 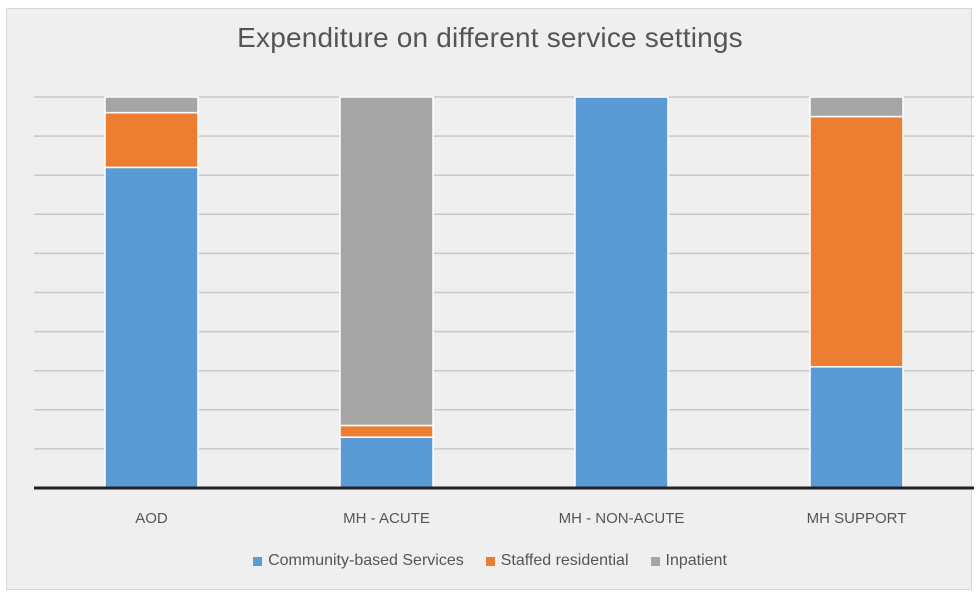 I want to click on legend-item-inpatient: Inpatient, so click(x=688, y=561).